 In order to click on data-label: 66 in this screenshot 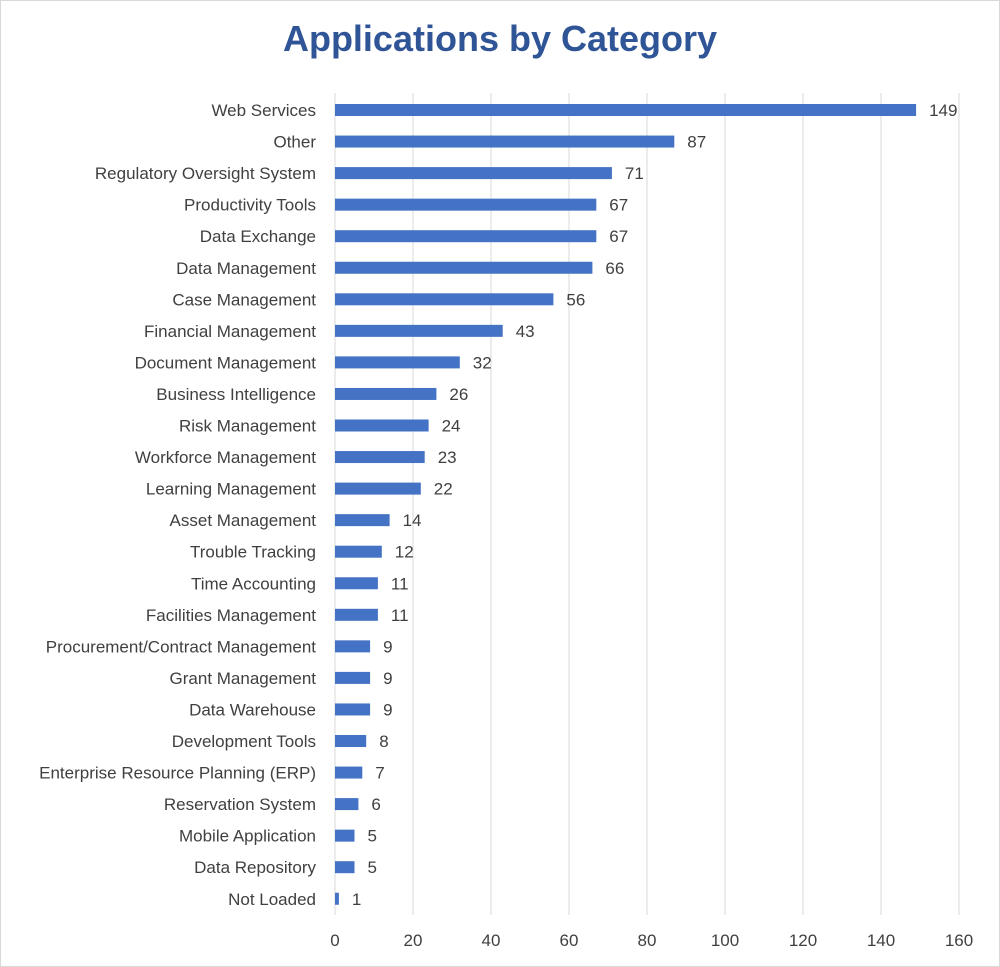, I will do `click(614, 268)`.